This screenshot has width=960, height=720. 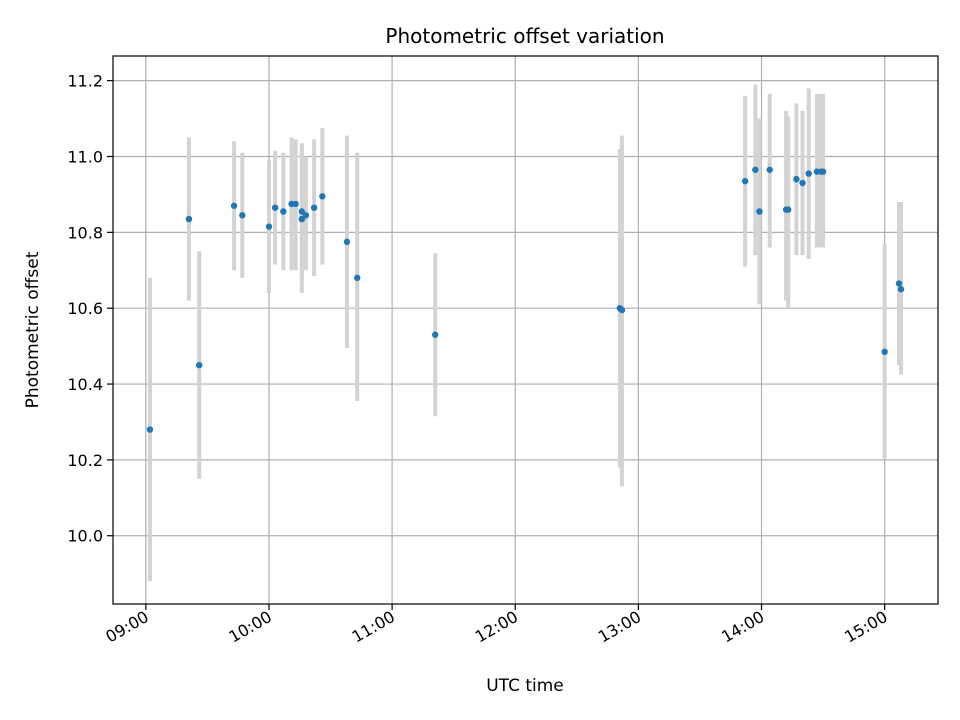 I want to click on y-tick-label: 10.0, so click(x=85, y=536).